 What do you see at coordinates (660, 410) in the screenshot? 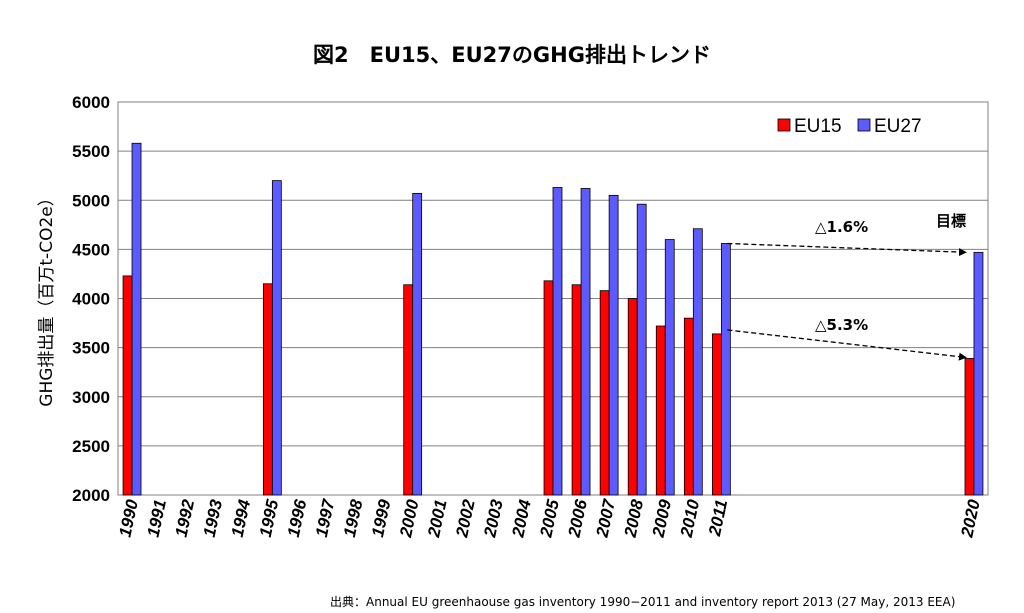
I see `bar-eu15-2009` at bounding box center [660, 410].